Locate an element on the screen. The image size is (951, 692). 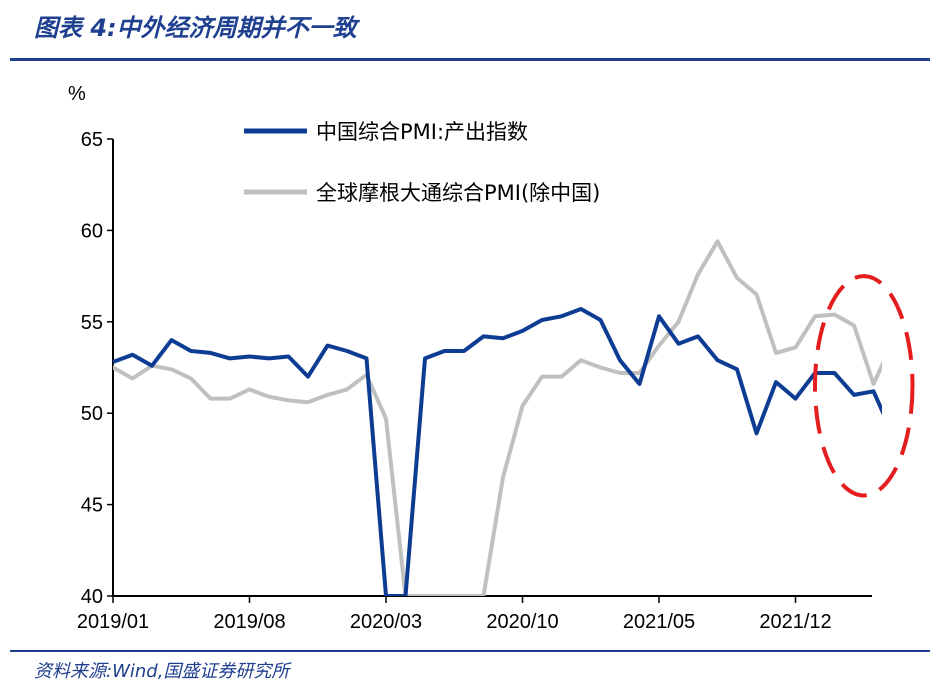
y-tick-label: 45 is located at coordinates (92, 506).